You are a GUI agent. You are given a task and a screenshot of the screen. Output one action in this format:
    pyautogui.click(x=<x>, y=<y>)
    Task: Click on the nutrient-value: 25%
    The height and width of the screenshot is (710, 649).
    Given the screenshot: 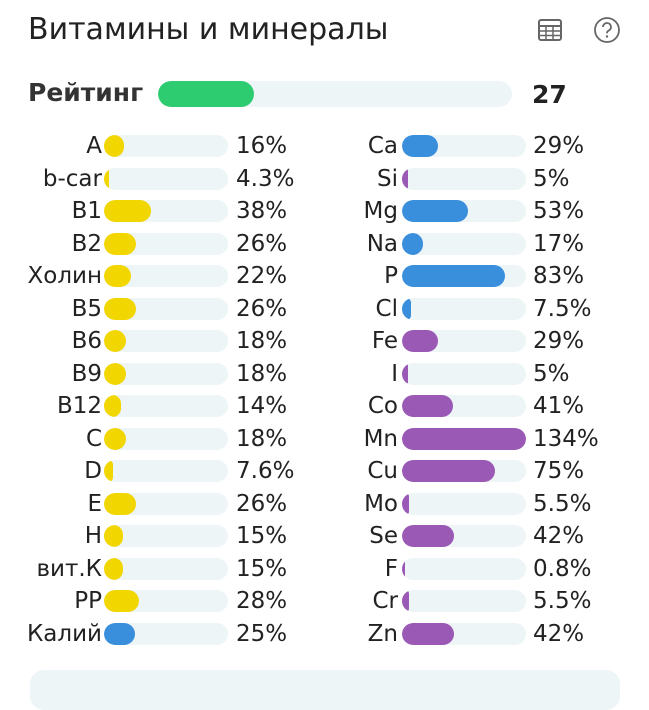 What is the action you would take?
    pyautogui.click(x=262, y=633)
    